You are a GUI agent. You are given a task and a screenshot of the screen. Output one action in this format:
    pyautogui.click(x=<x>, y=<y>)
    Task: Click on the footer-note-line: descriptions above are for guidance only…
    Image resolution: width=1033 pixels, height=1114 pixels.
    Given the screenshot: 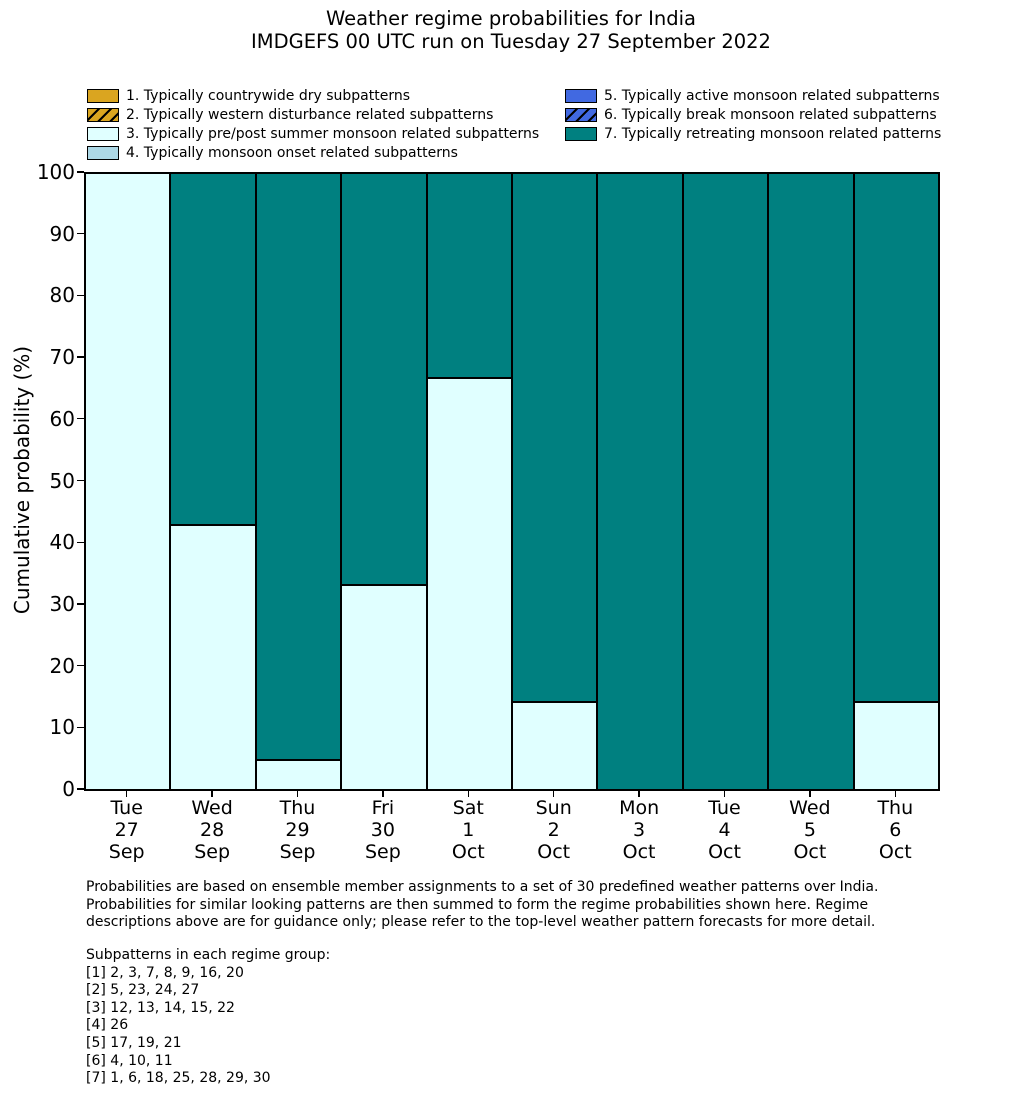 What is the action you would take?
    pyautogui.click(x=481, y=922)
    